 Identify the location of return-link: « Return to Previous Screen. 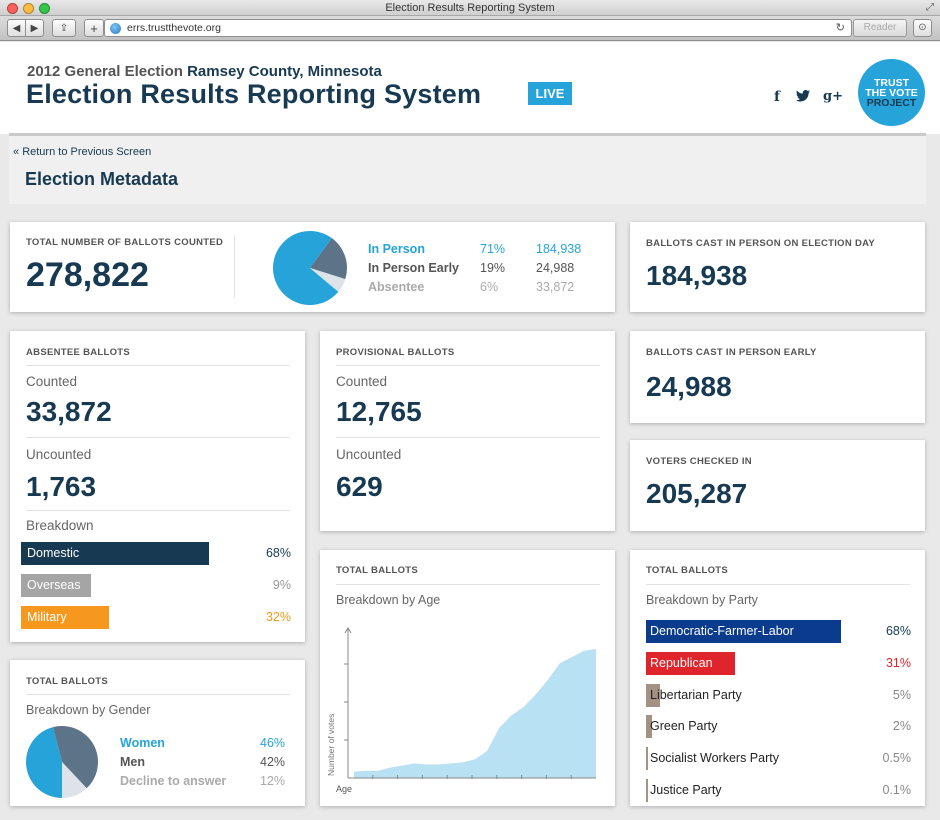
(82, 152).